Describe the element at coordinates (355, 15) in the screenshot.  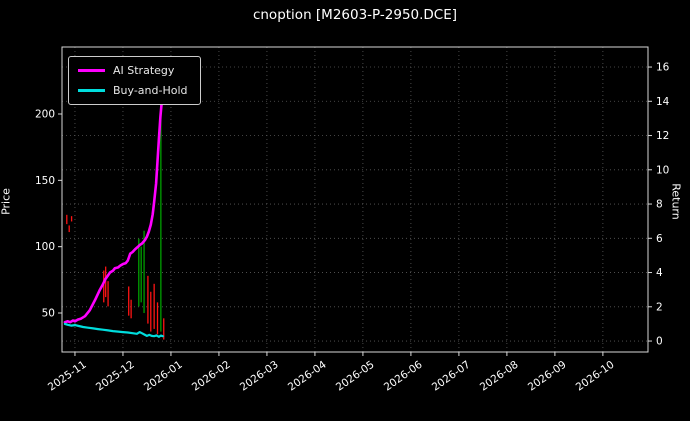
I see `chart-title: cnoption [M2603-P-2950.DCE]` at that location.